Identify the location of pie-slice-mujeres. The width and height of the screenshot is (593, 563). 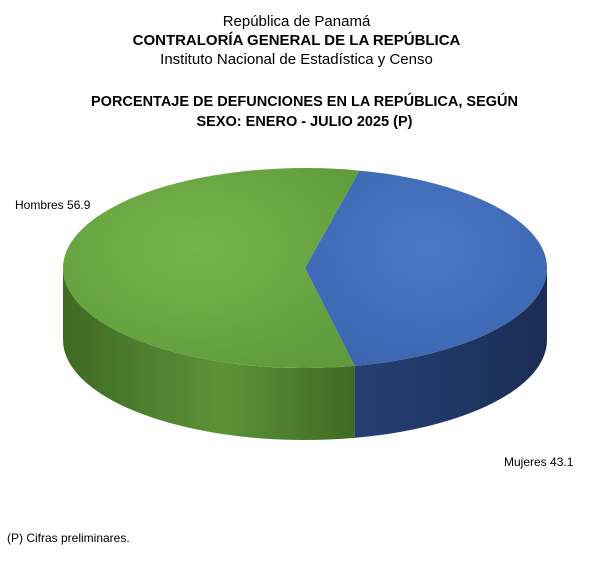
(426, 268).